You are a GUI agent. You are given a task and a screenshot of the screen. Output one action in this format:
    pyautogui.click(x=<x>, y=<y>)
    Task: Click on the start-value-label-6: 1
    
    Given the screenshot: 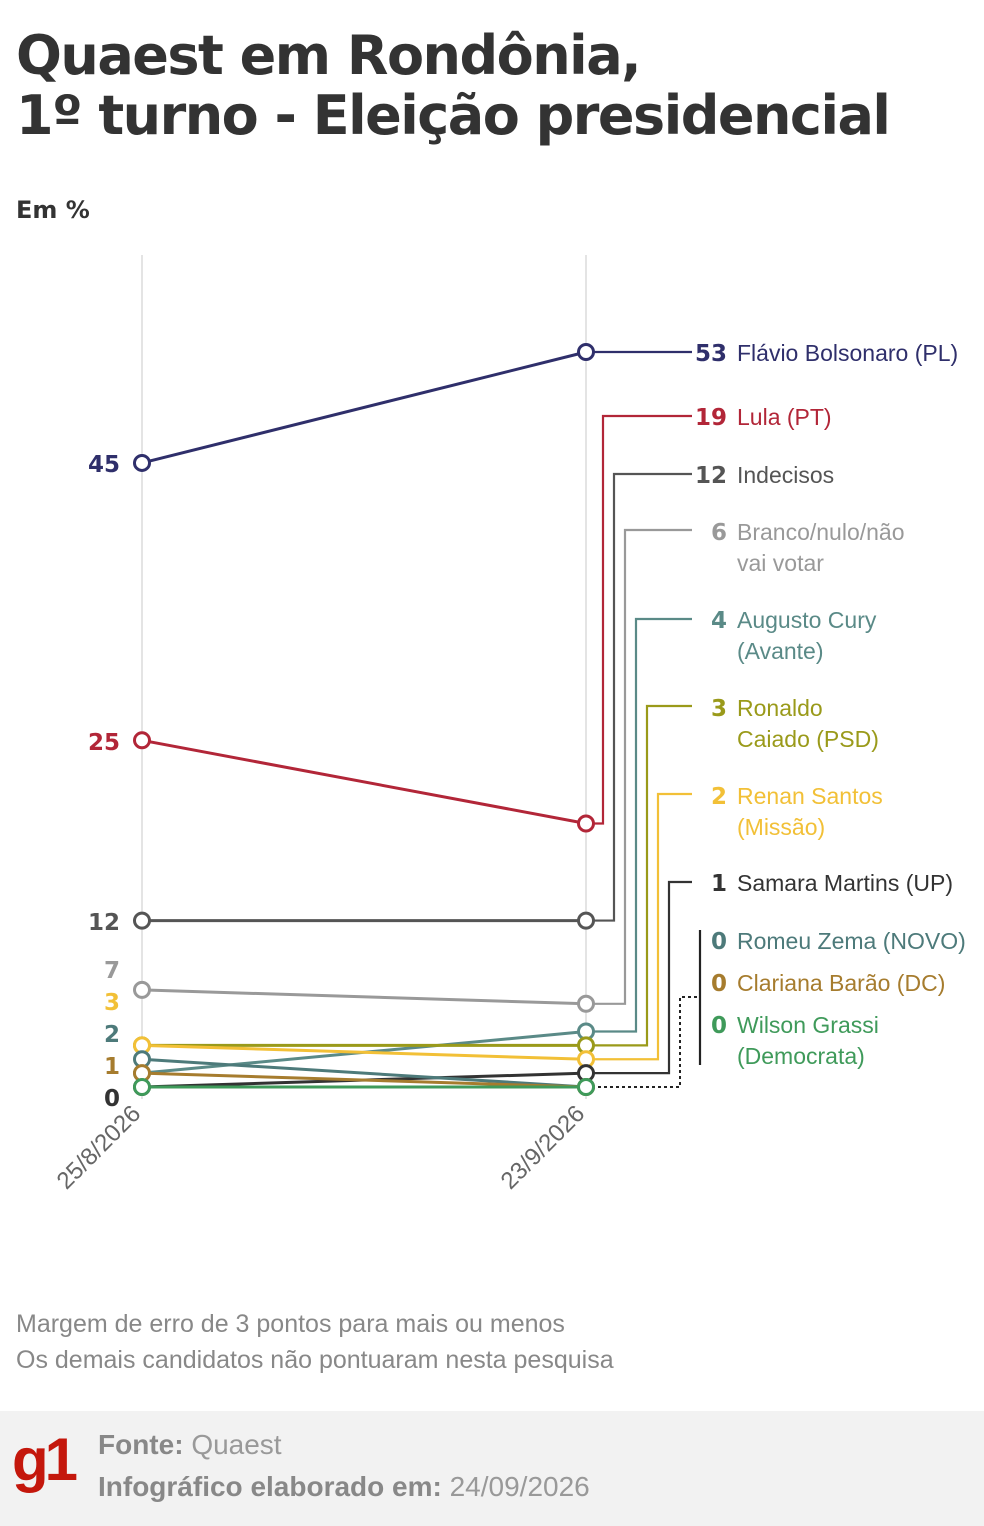 What is the action you would take?
    pyautogui.click(x=112, y=1067)
    